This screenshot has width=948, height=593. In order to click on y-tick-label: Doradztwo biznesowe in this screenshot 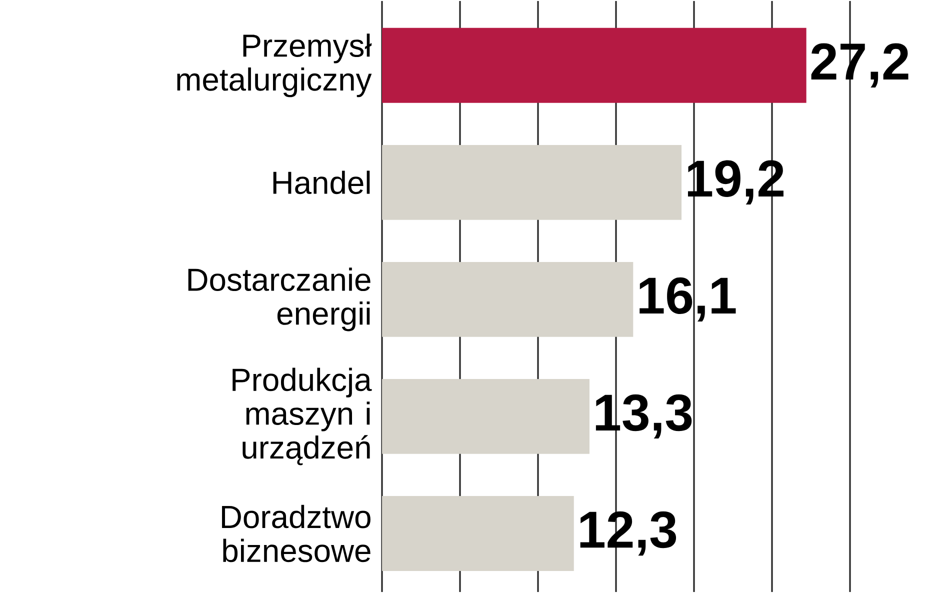, I will do `click(296, 533)`.